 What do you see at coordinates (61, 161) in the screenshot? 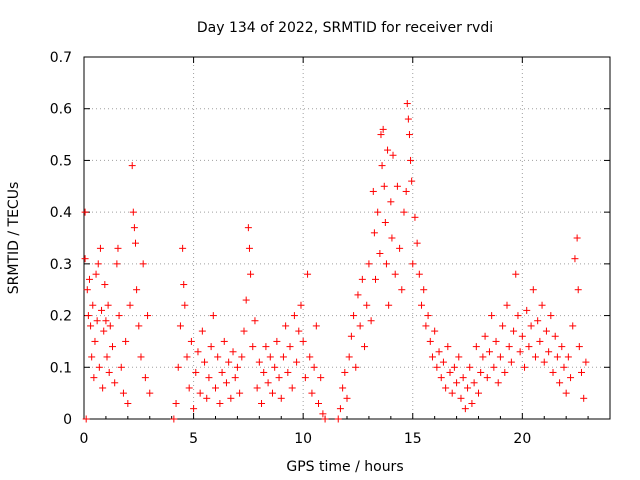
I see `y-tick-label: 0.5` at bounding box center [61, 161].